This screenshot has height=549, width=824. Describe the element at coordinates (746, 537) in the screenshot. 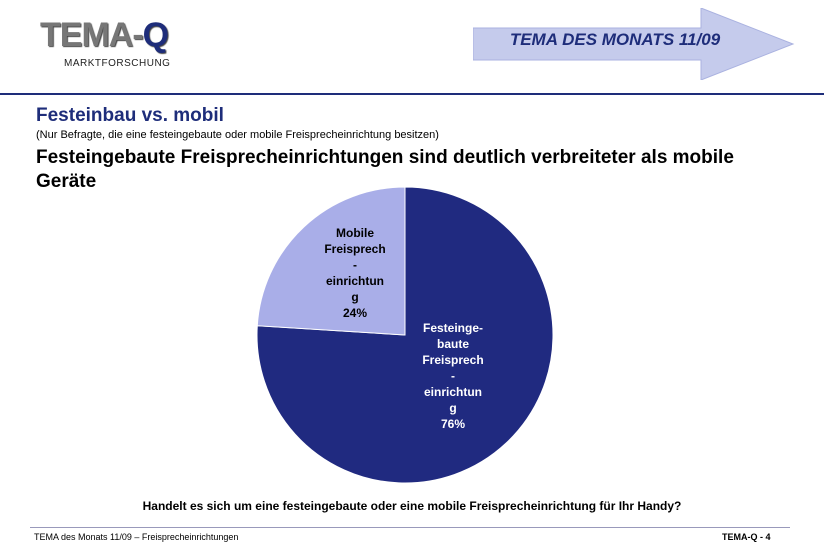

I see `footer-page-number: TEMA-Q - 4` at that location.